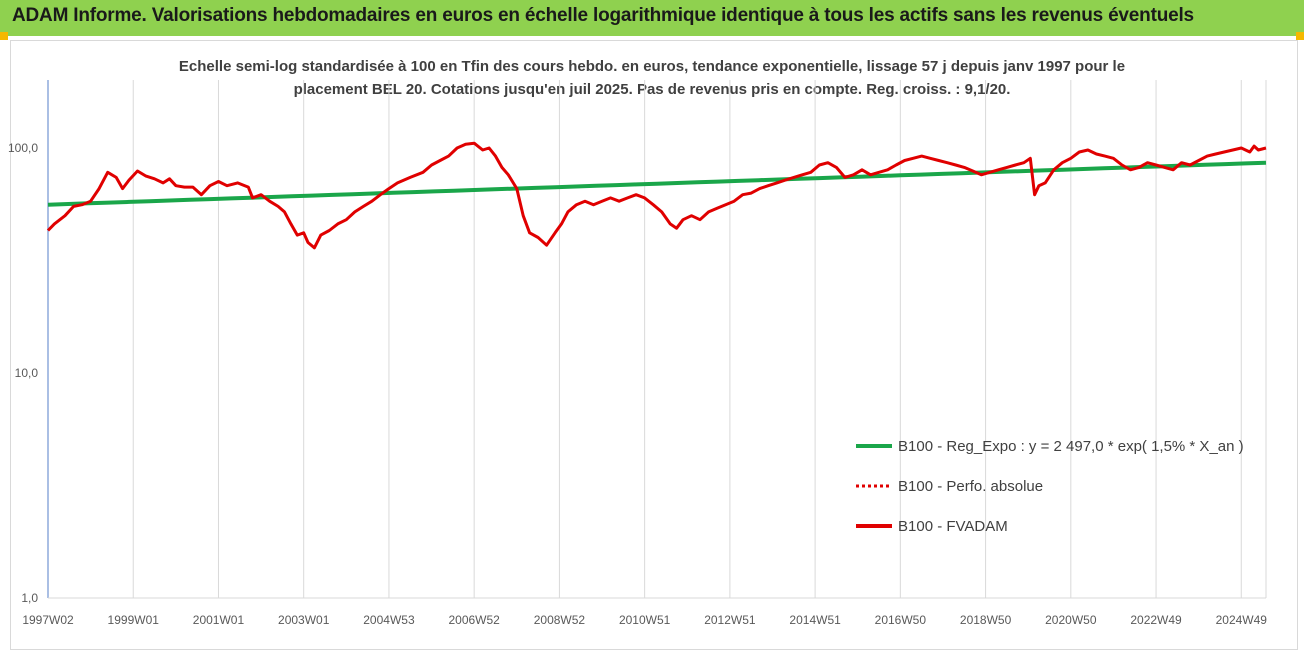 The width and height of the screenshot is (1304, 652). Describe the element at coordinates (474, 620) in the screenshot. I see `x-tick-label: 2006W52` at that location.